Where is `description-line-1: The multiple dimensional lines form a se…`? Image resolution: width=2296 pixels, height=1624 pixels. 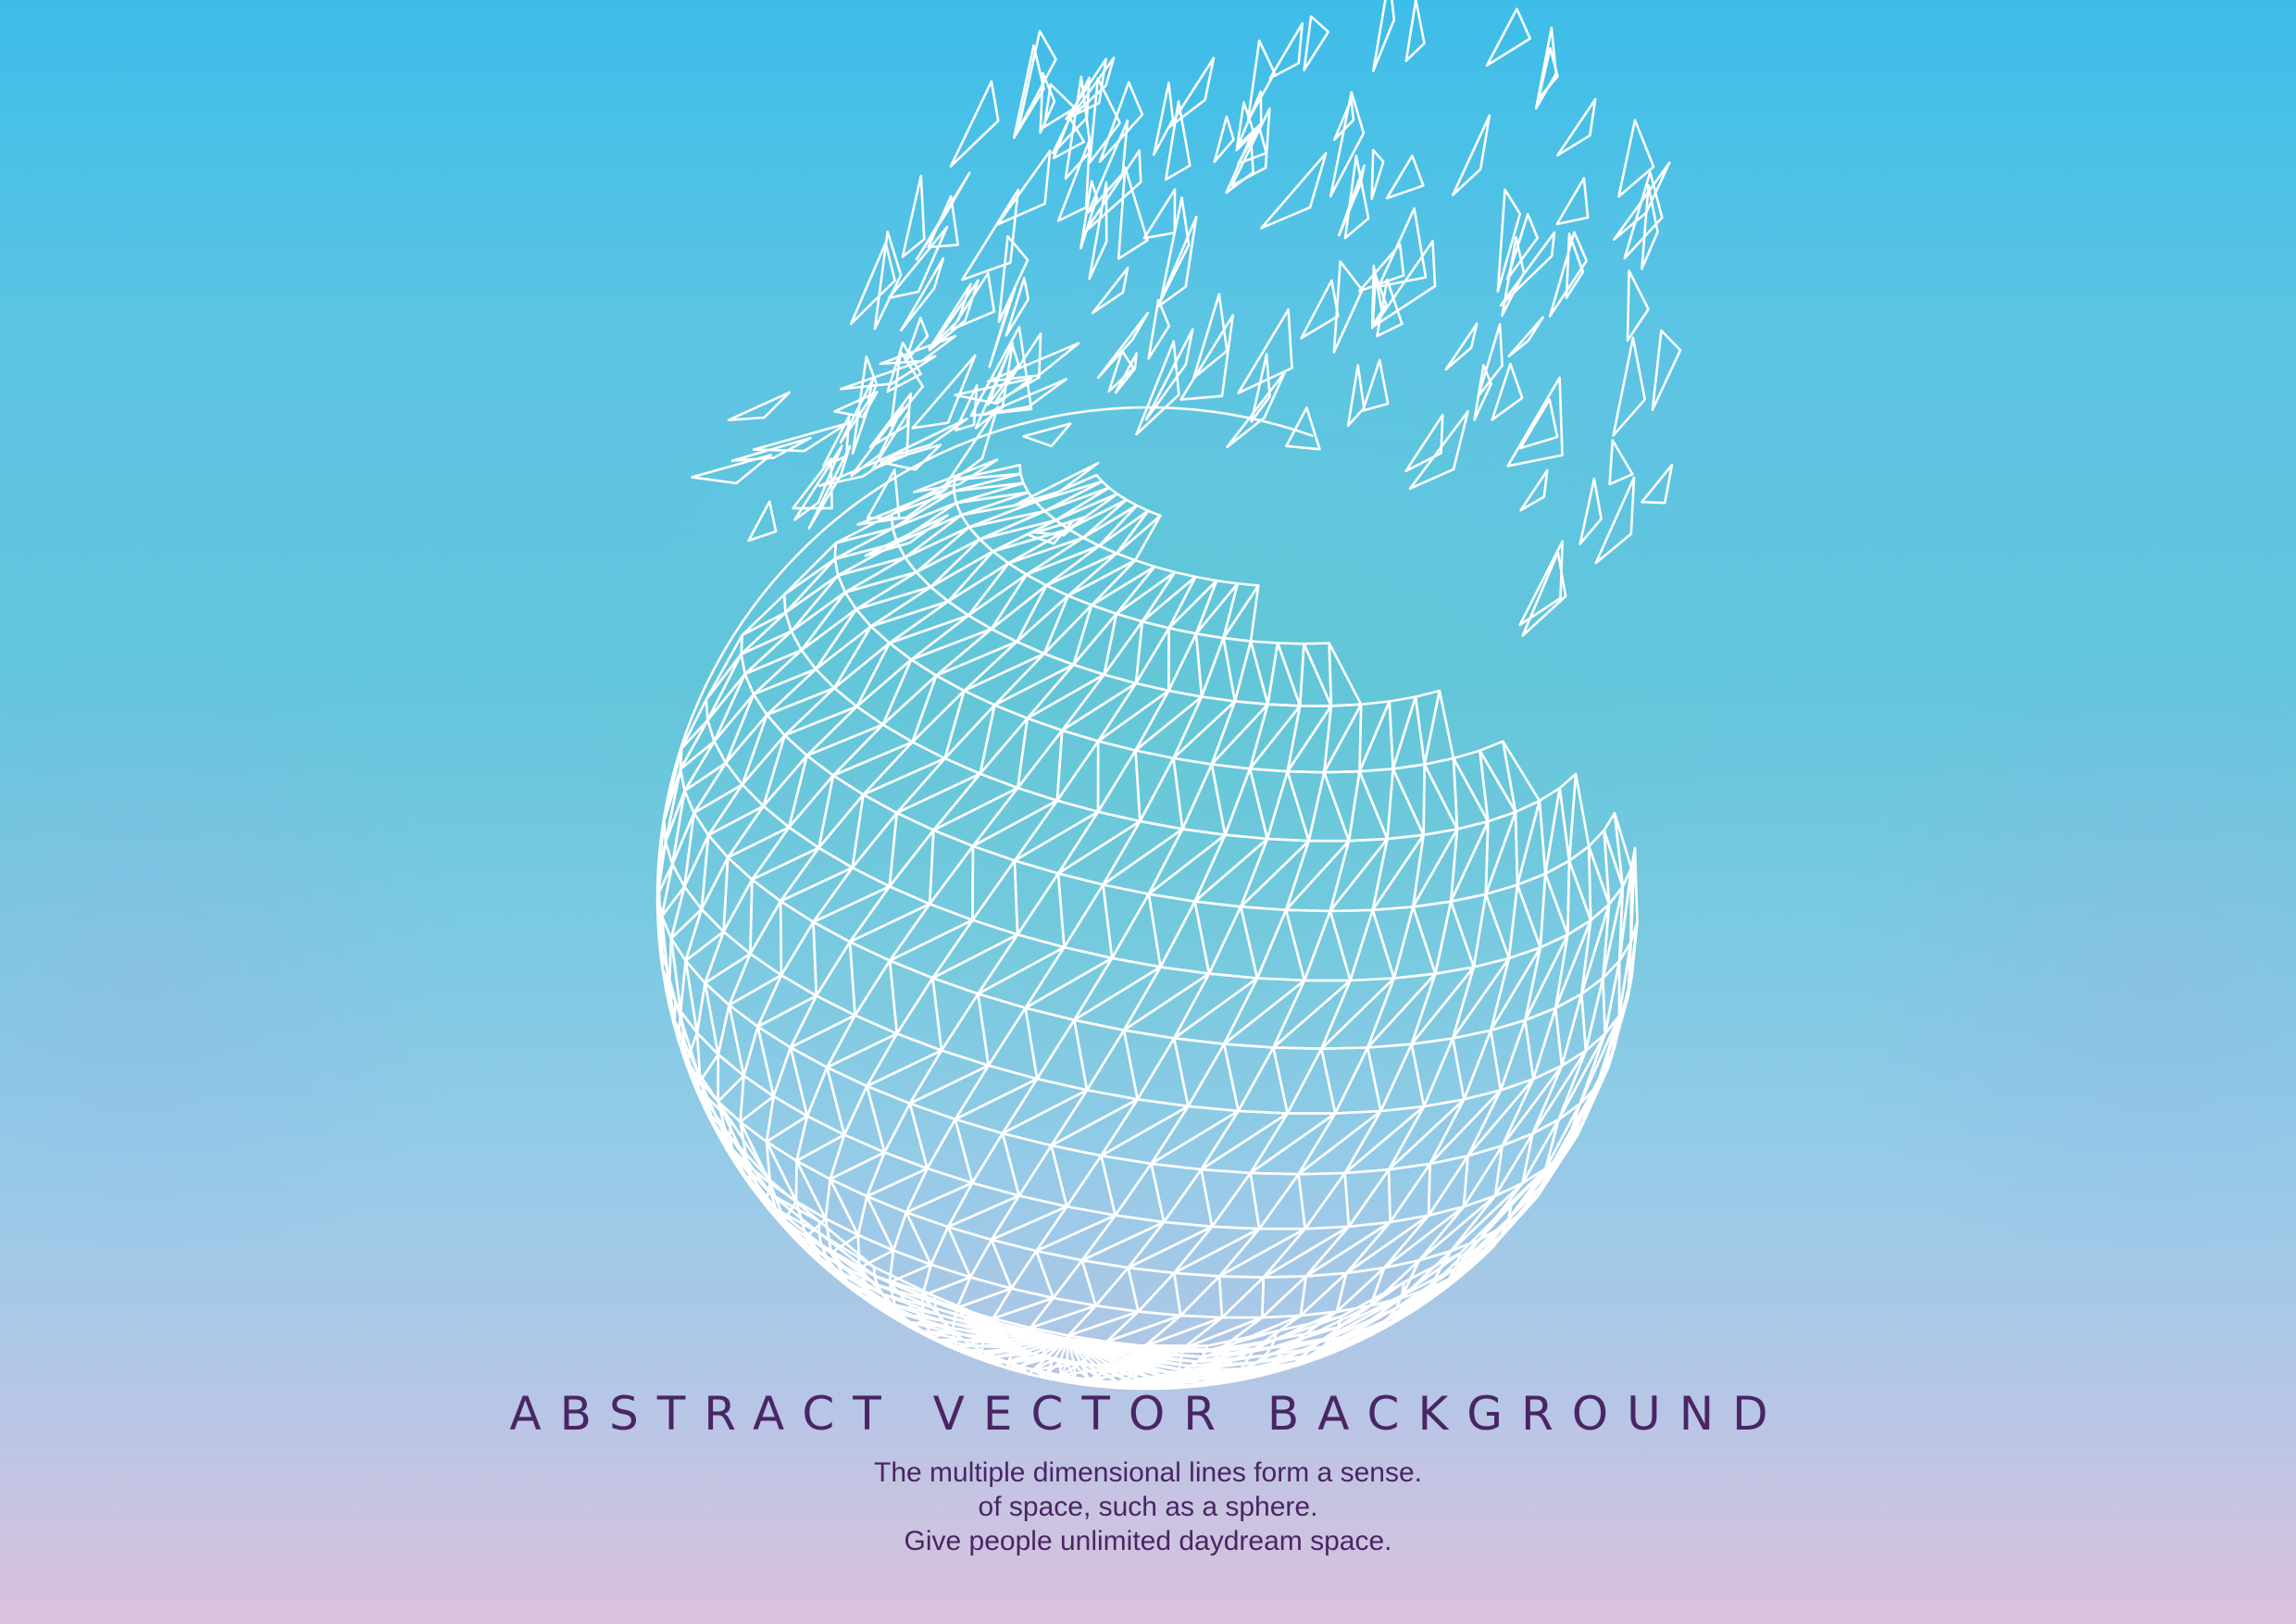
description-line-1: The multiple dimensional lines form a se… is located at coordinates (1148, 1472).